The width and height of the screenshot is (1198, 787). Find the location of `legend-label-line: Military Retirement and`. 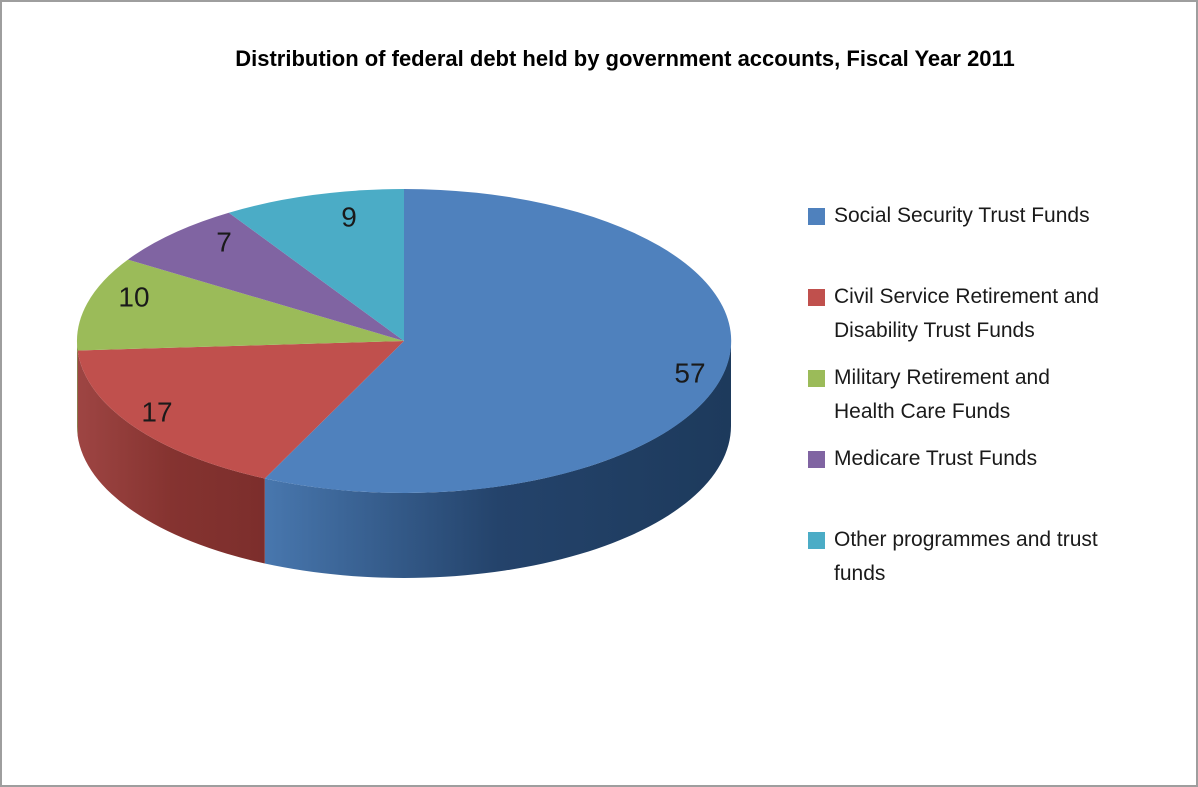

legend-label-line: Military Retirement and is located at coordinates (942, 377).